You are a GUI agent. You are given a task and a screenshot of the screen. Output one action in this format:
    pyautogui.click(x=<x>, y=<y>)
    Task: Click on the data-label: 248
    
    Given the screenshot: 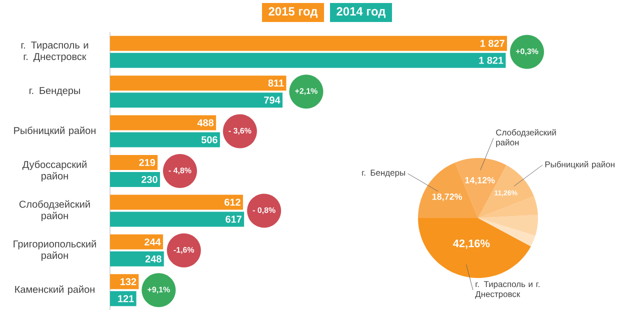 What is the action you would take?
    pyautogui.click(x=153, y=258)
    